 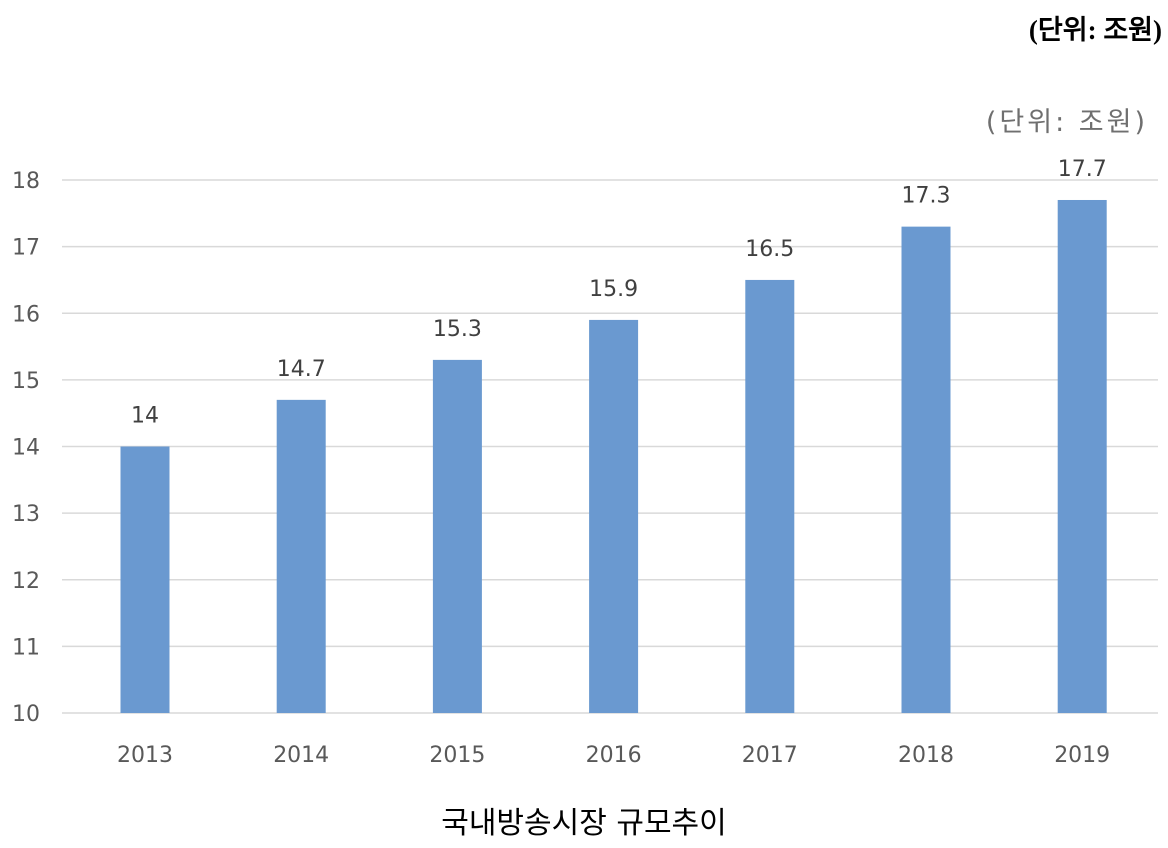 I want to click on chart-caption: 국내방송시장 규모추이, so click(x=584, y=823).